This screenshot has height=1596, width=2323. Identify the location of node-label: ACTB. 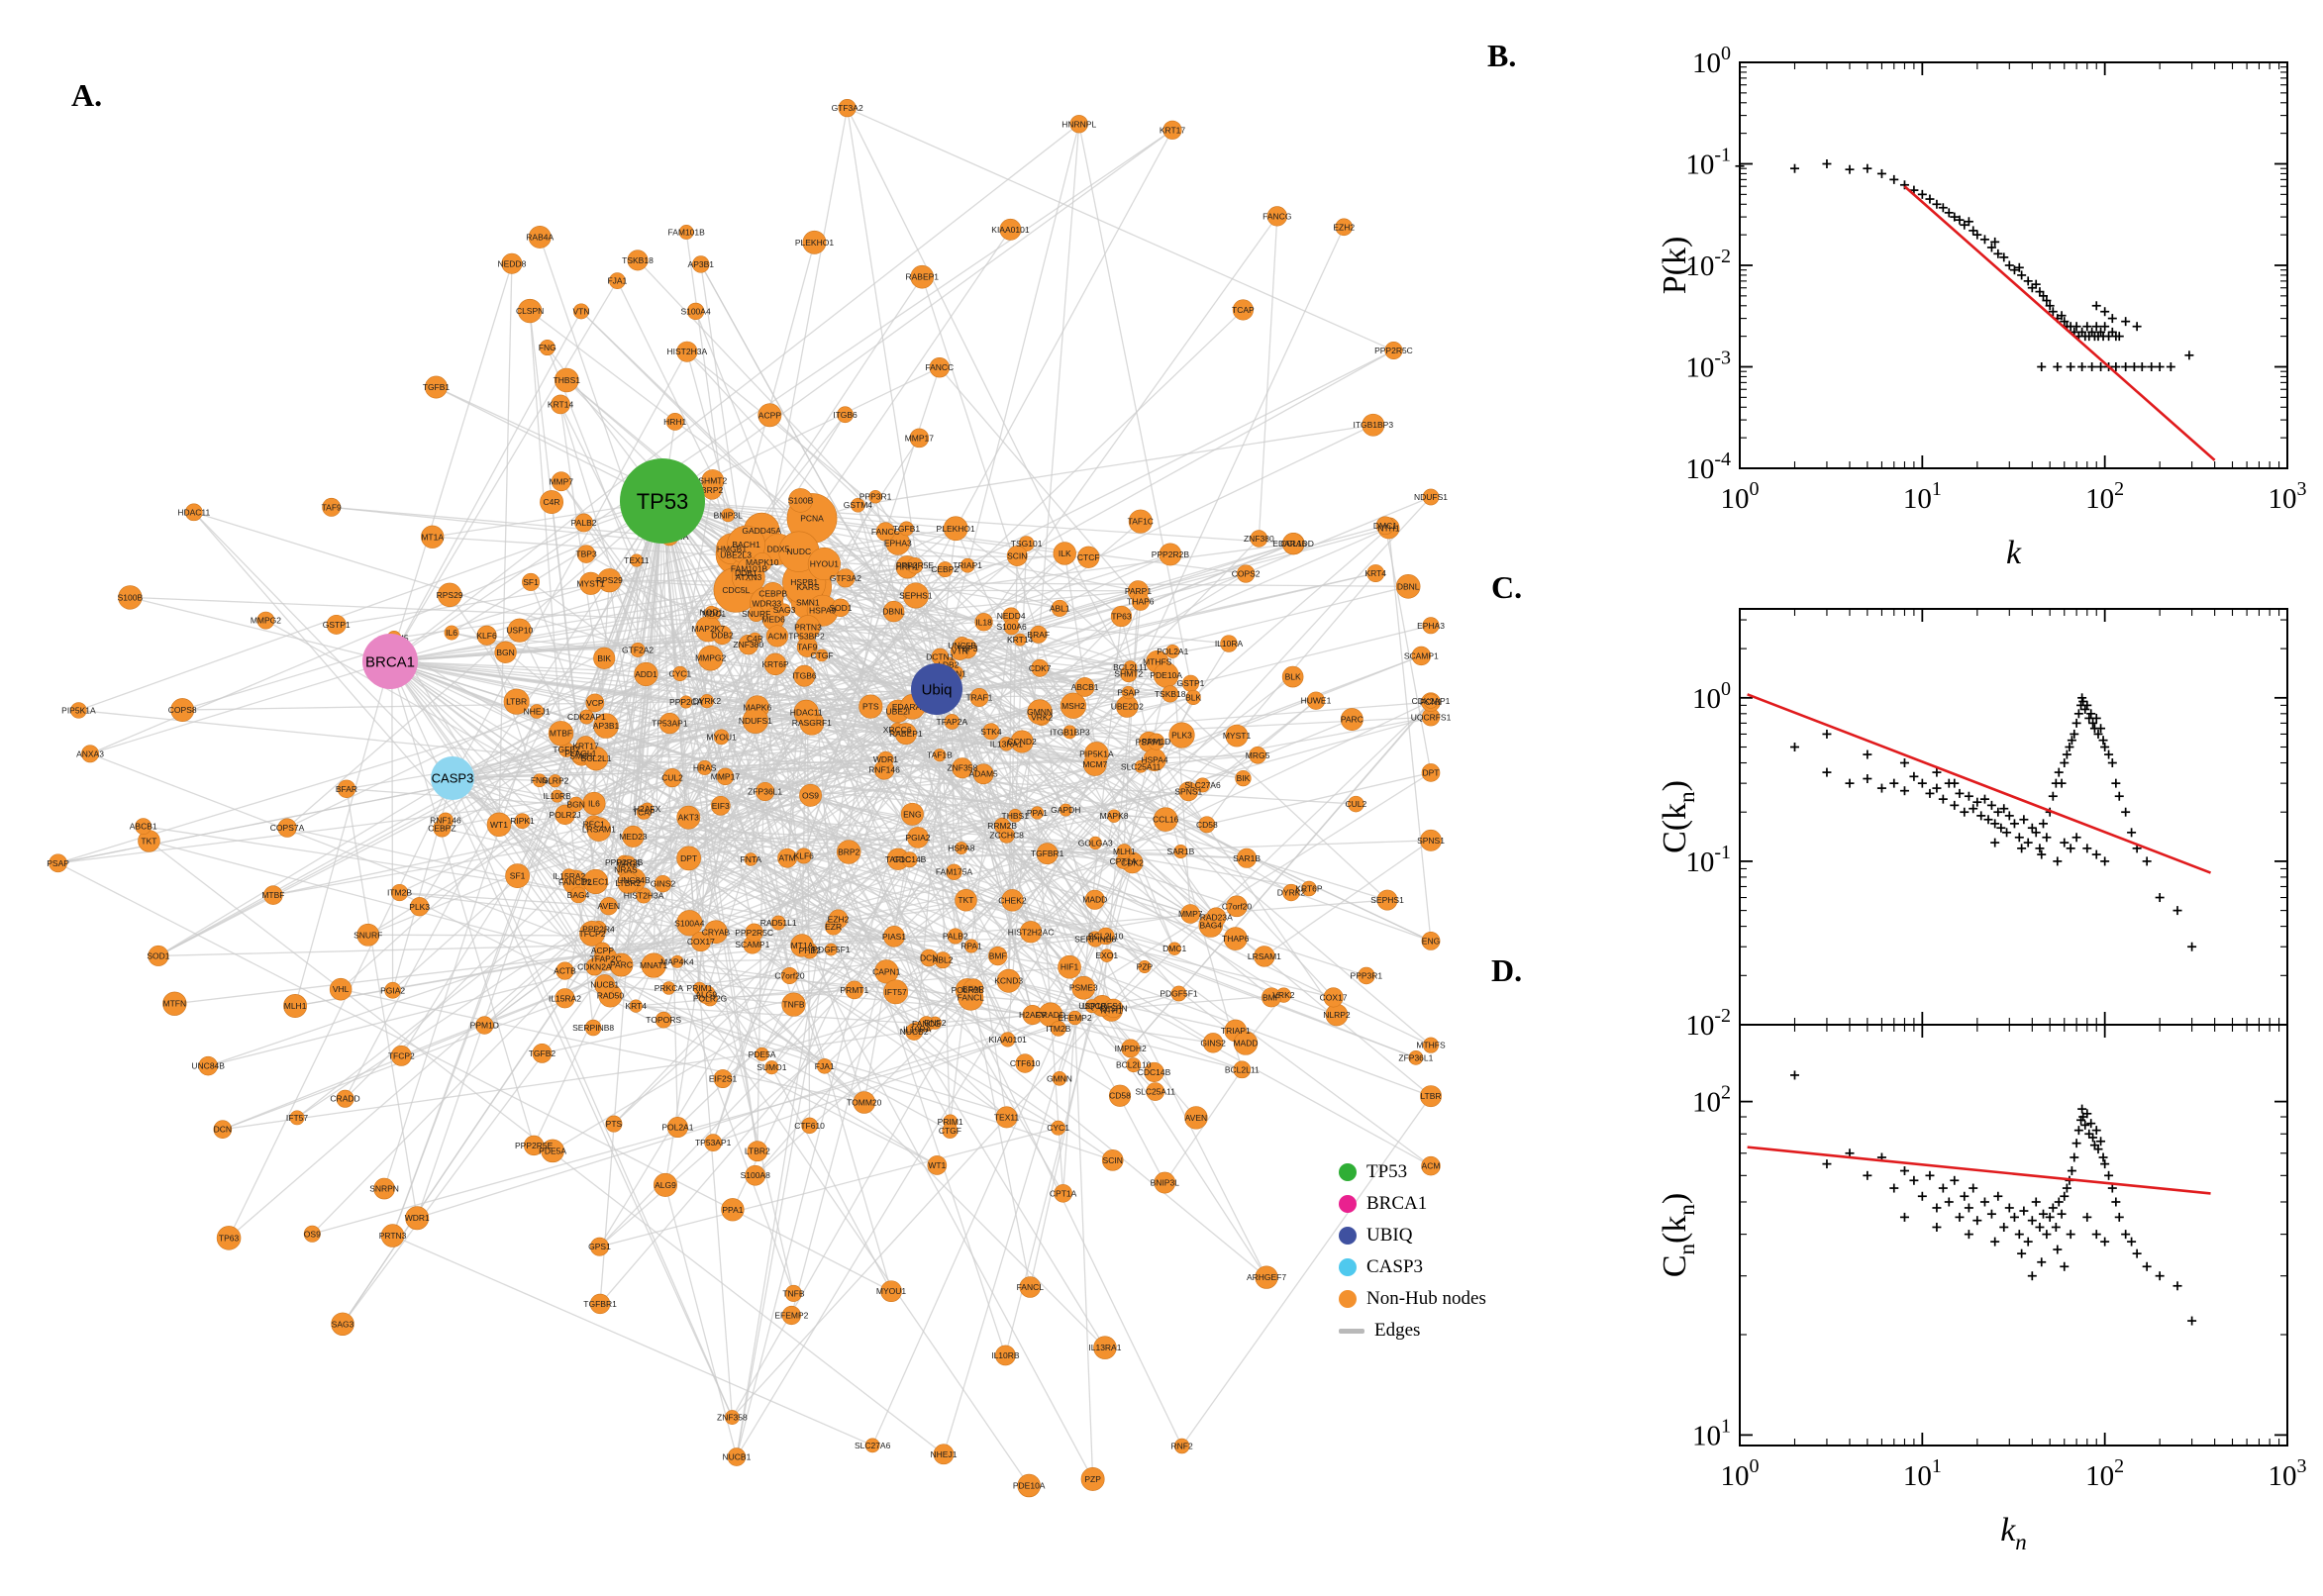
(565, 971).